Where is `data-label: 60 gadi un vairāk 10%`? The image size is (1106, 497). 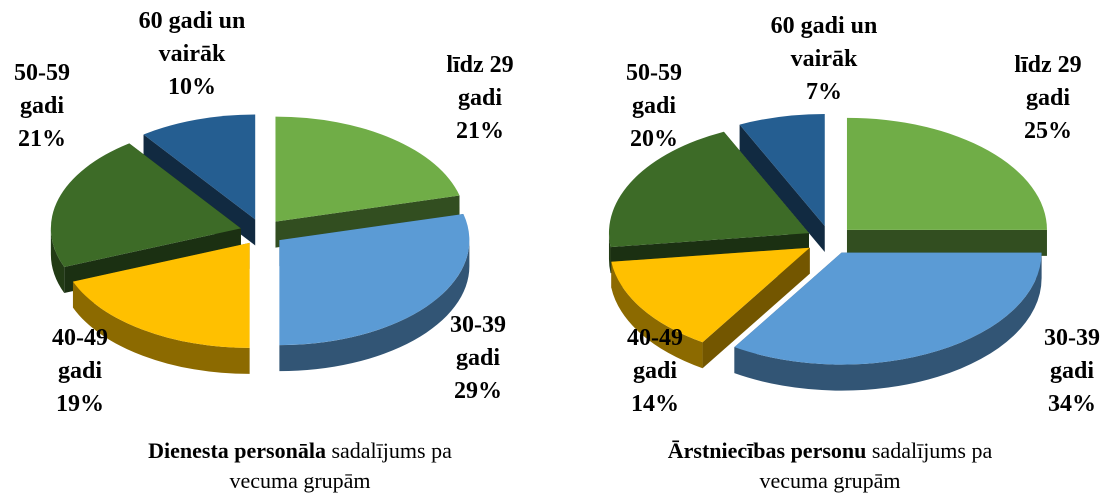
data-label: 60 gadi un vairāk 10% is located at coordinates (192, 54).